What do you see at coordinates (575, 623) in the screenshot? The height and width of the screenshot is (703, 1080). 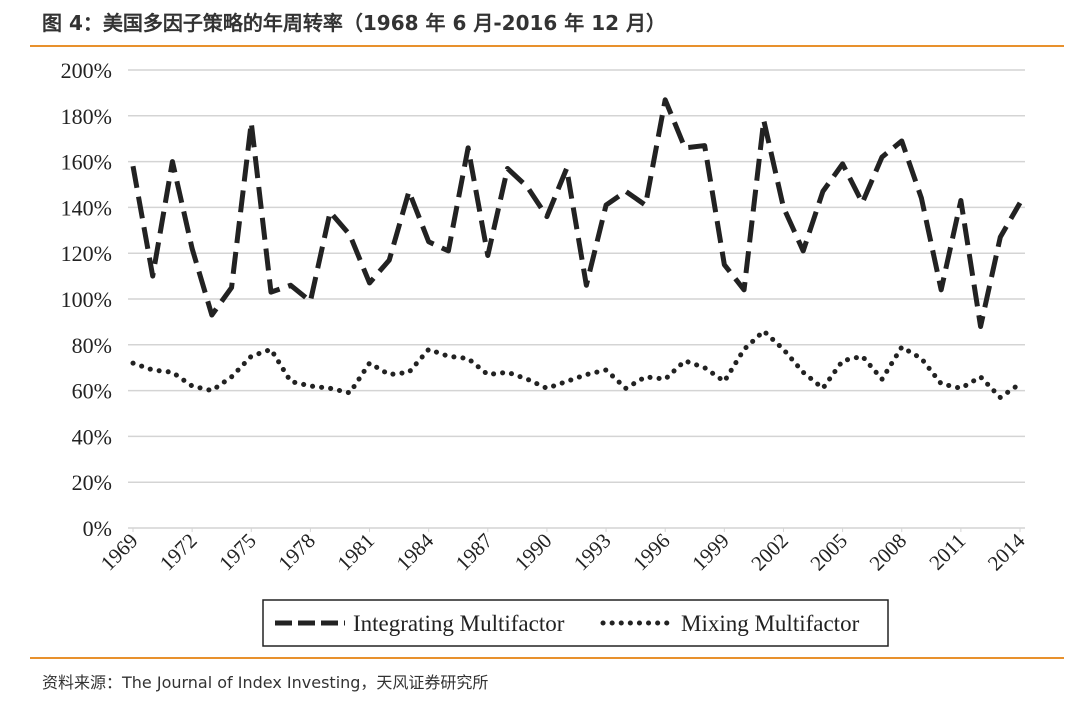 I see `legend-box` at bounding box center [575, 623].